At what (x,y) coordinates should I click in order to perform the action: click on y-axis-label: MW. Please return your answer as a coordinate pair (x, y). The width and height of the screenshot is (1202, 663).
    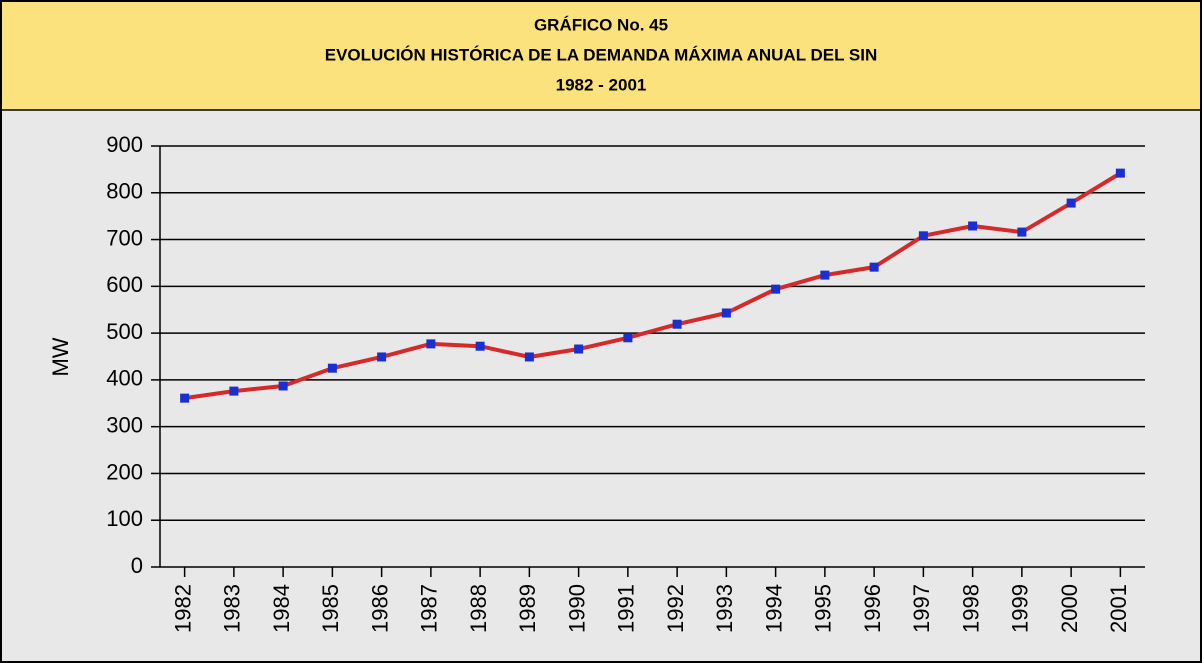
    Looking at the image, I should click on (60, 356).